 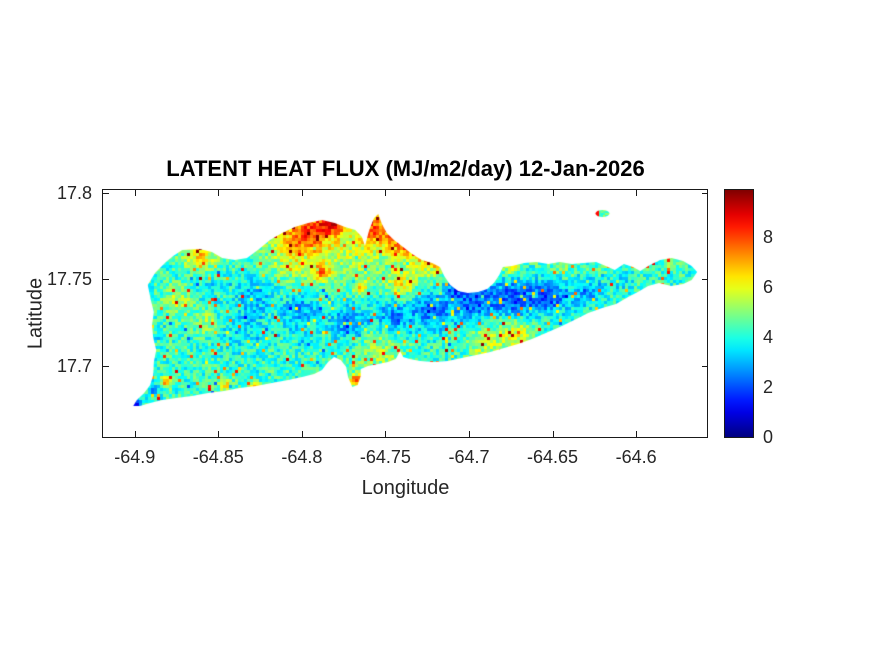 I want to click on y-tick-label: 17.8, so click(x=74, y=192).